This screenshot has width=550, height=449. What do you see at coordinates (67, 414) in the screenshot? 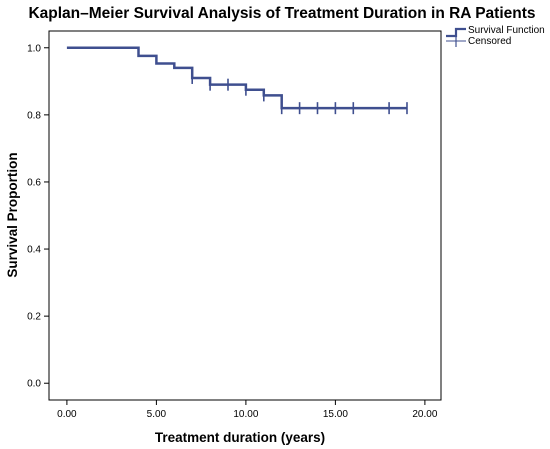
I see `x-tick-label: 0.00` at bounding box center [67, 414].